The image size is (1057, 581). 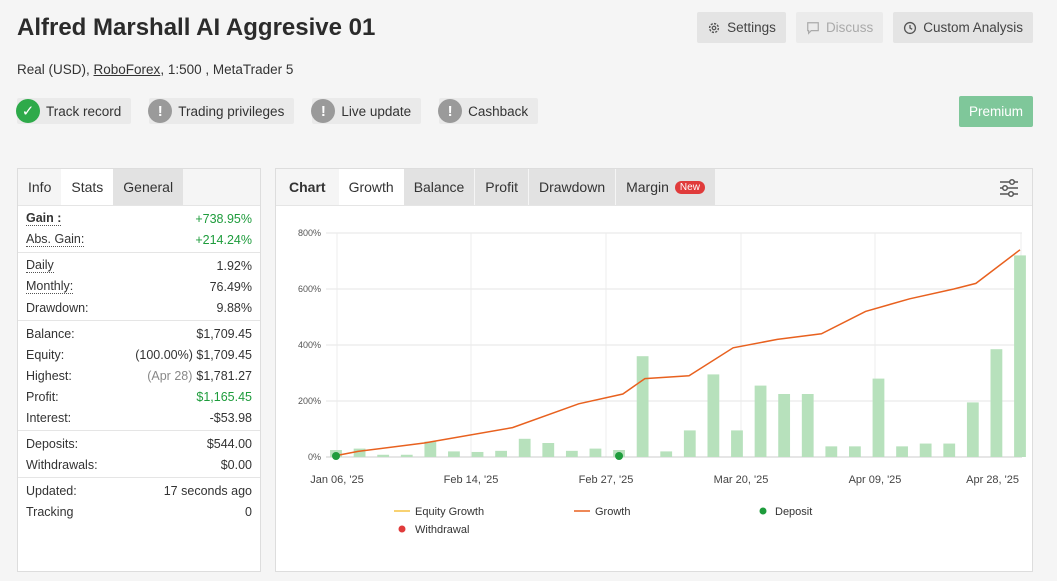 I want to click on stat-highest: Highest: (Apr 28) $1,781.27, so click(x=139, y=375).